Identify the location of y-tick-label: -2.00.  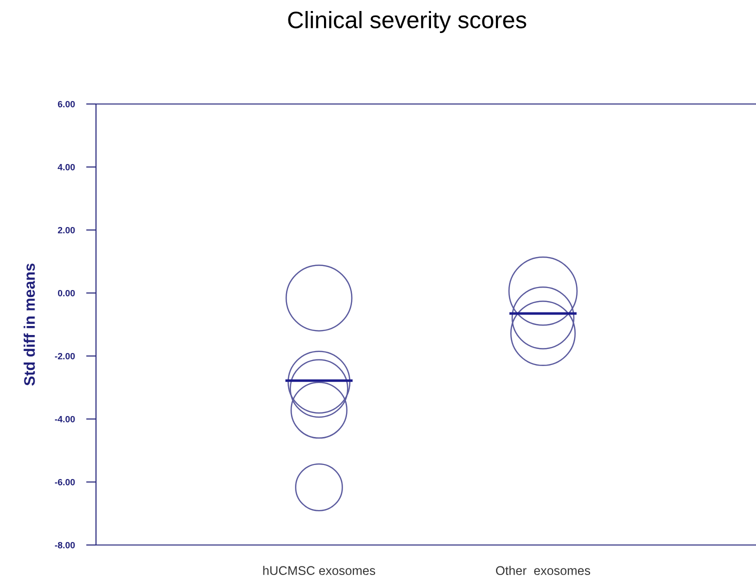
(64, 356).